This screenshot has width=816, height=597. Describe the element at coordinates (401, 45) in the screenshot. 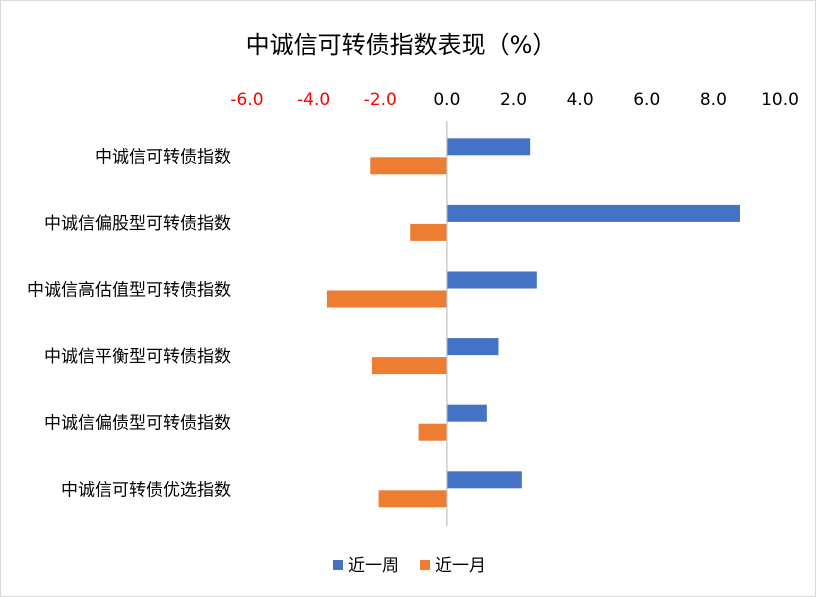

I see `chart-title: 中诚信可转债指数表现（%）` at that location.